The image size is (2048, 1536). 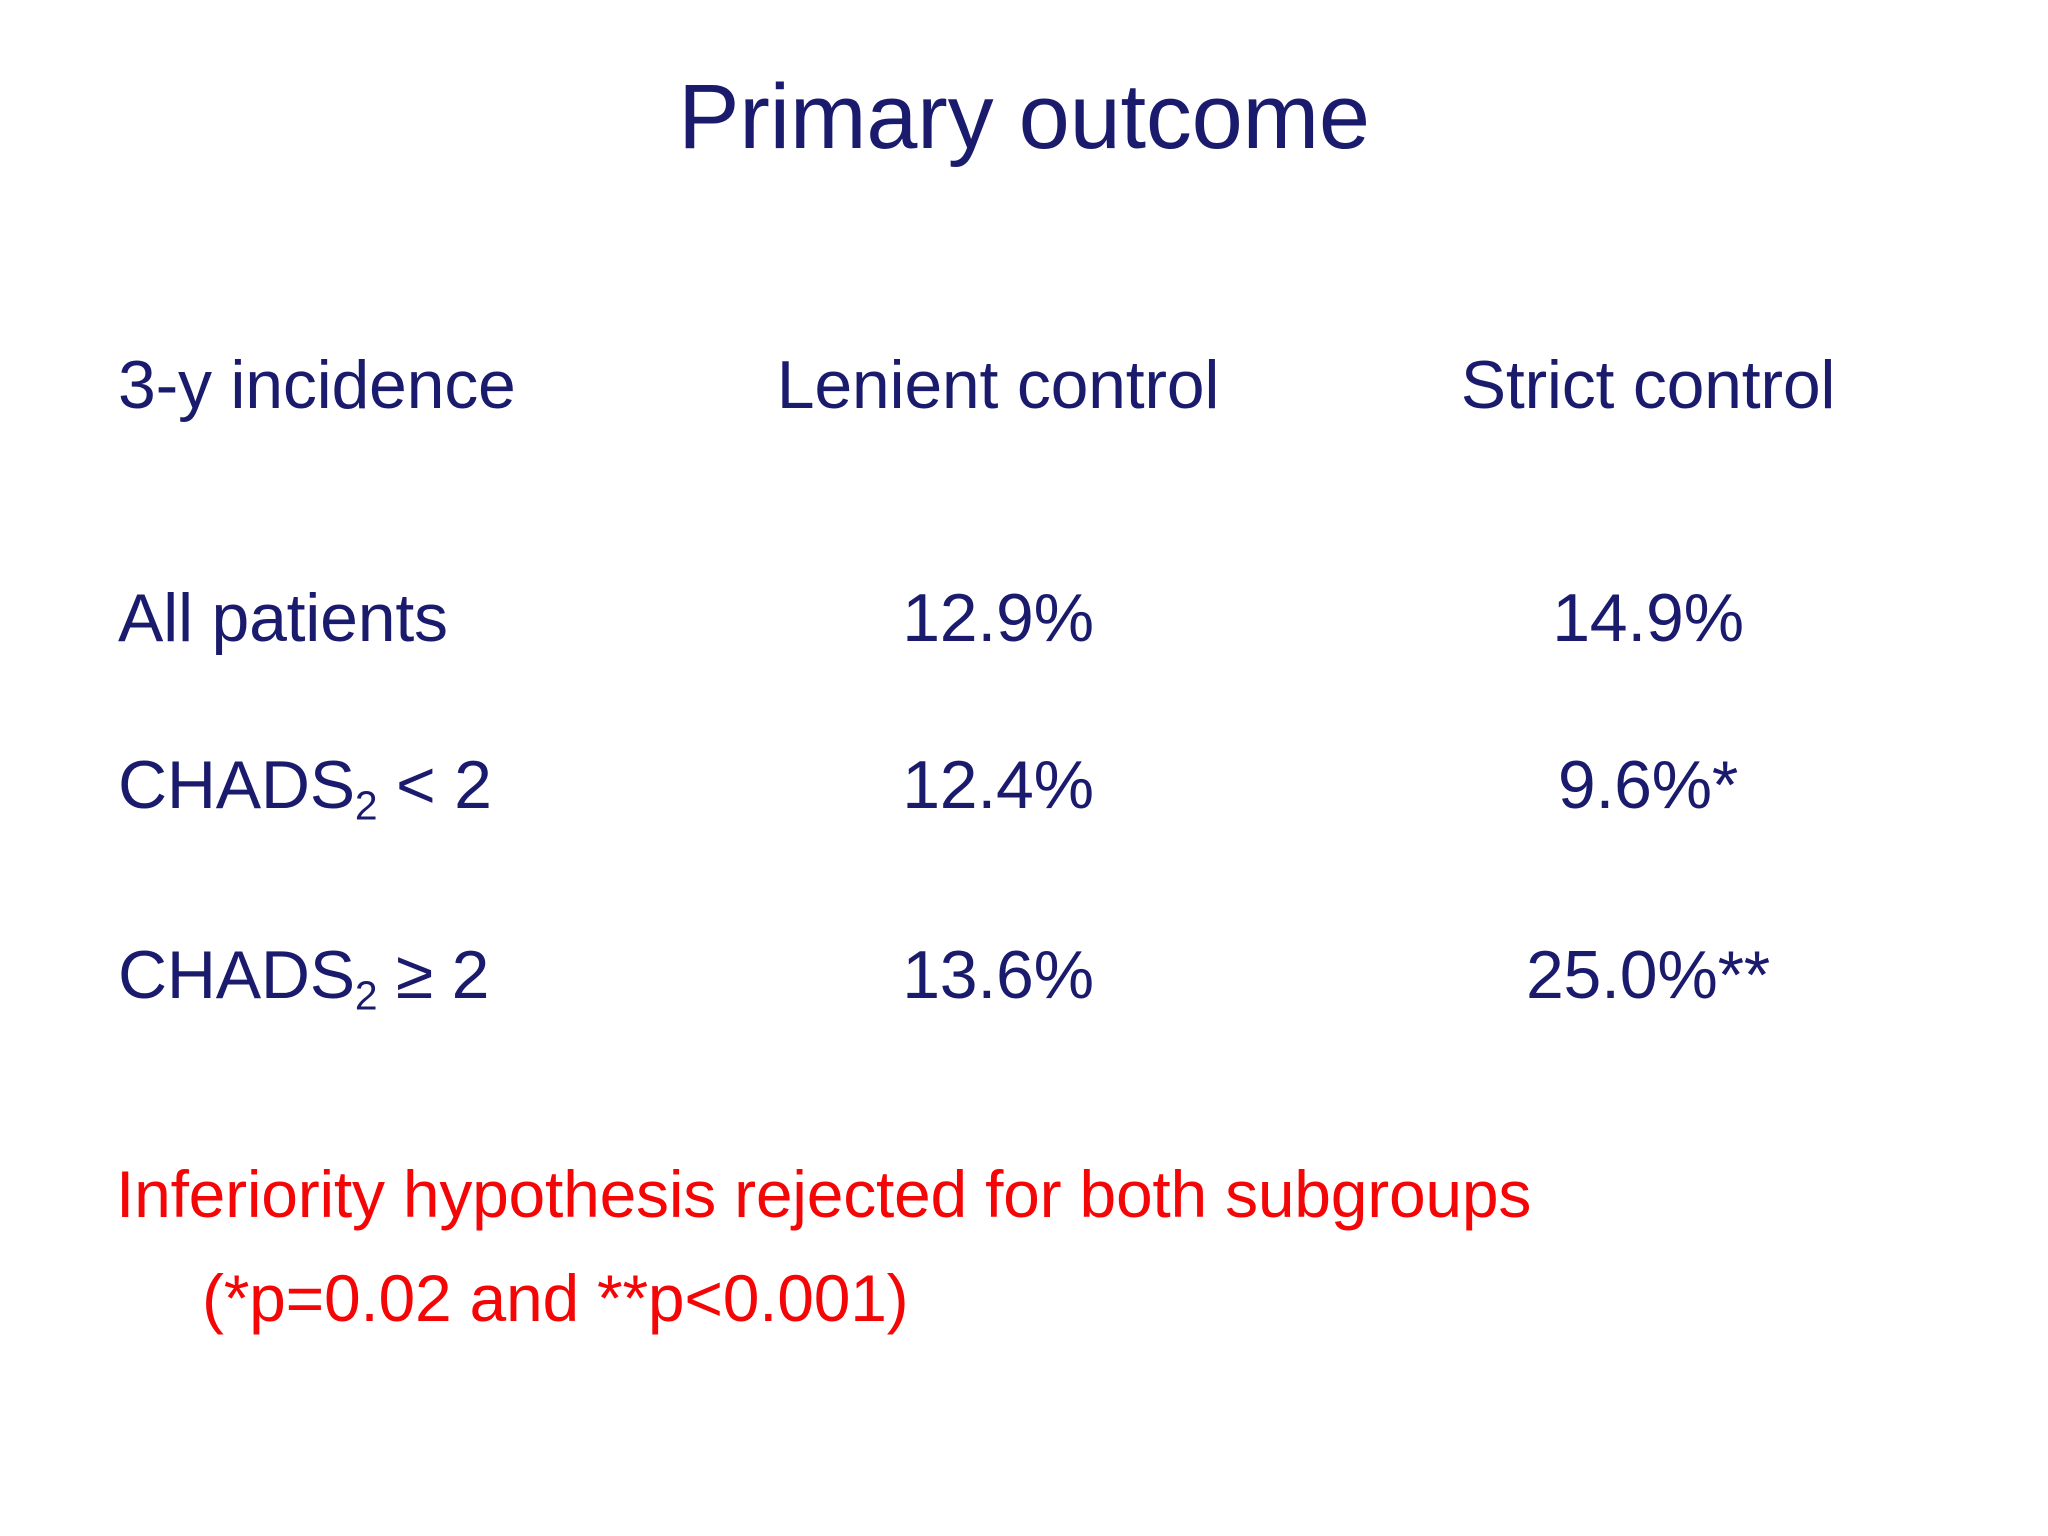 What do you see at coordinates (998, 975) in the screenshot?
I see `value-lenient-chads-ge-2: 13.6%` at bounding box center [998, 975].